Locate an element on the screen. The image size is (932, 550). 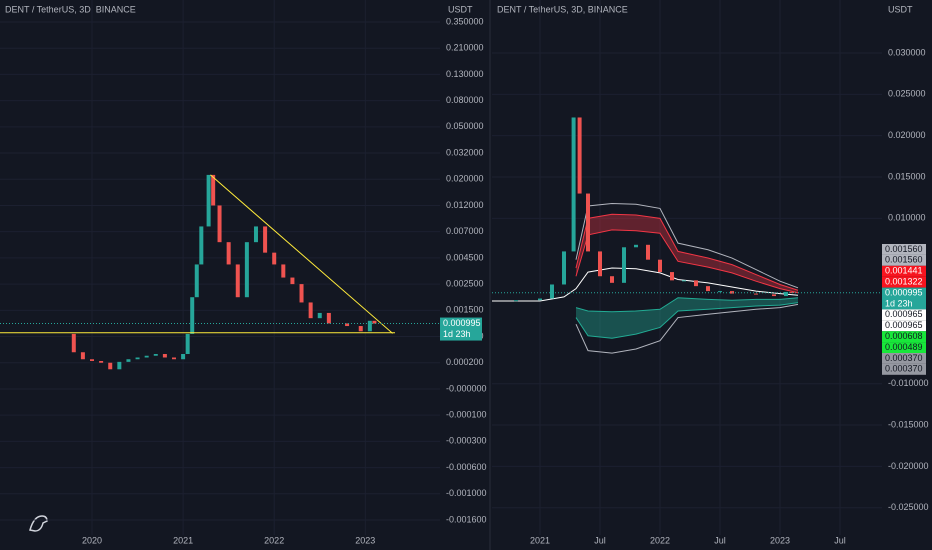
y-tick-label: -0.015000 is located at coordinates (908, 424).